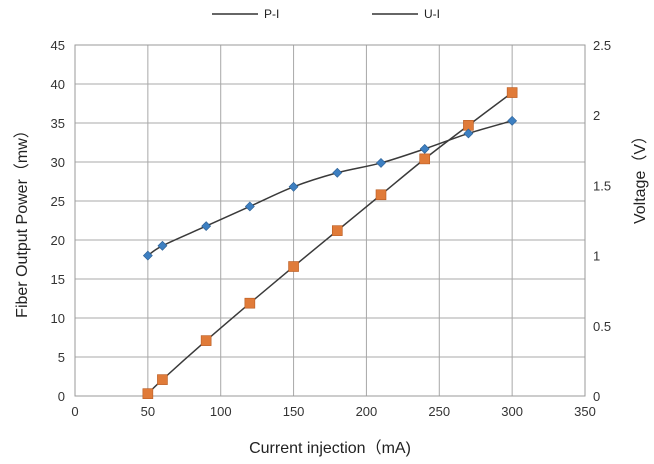  I want to click on y-left-tick-label: 40, so click(58, 84).